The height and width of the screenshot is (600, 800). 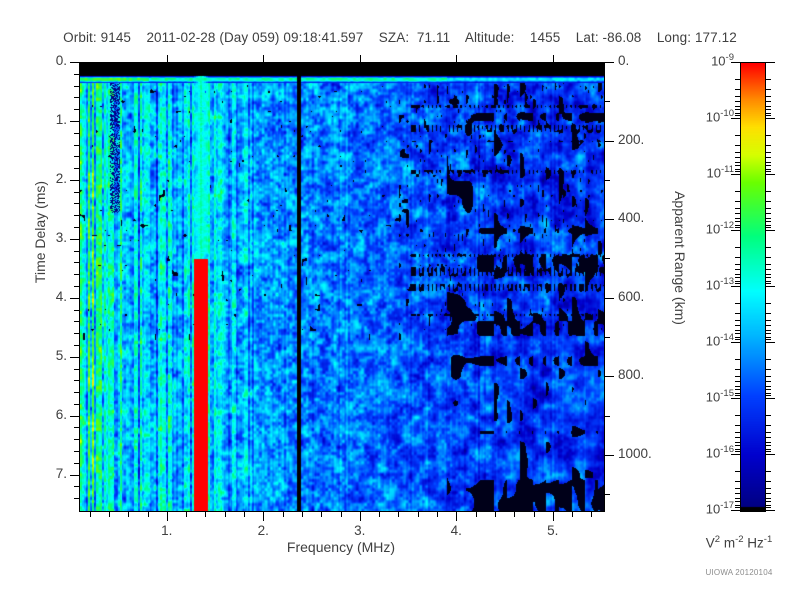 I want to click on frequency-tick-label: 2., so click(x=263, y=530).